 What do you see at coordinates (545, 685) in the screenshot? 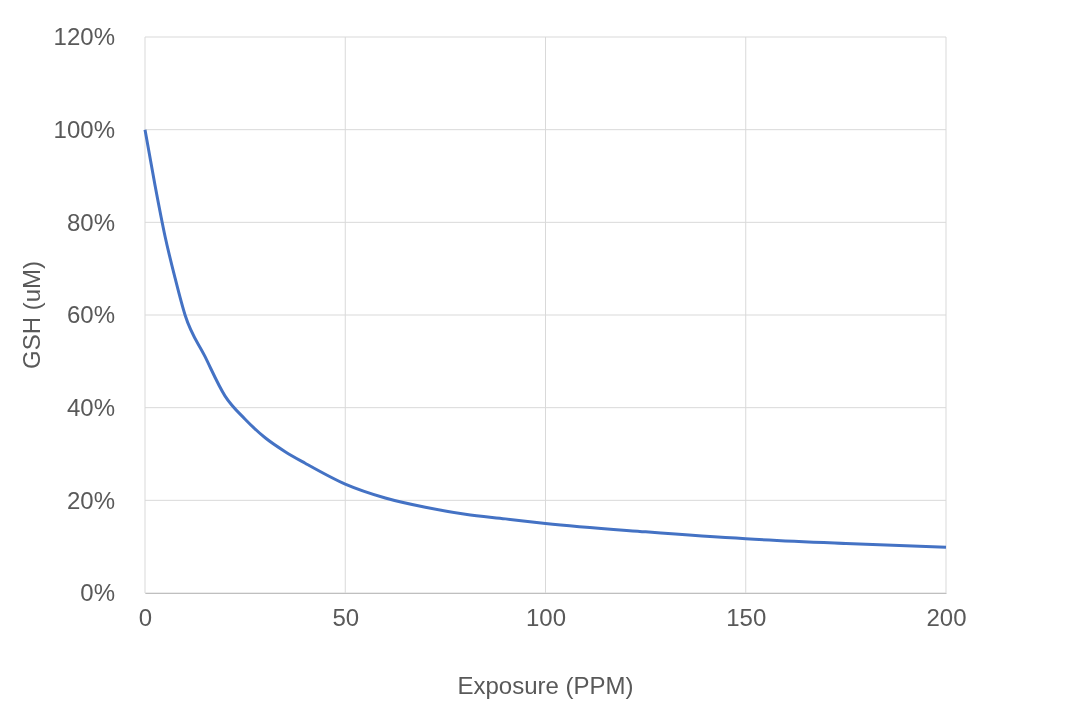
I see `x-axis-title: Exposure (PPM)` at bounding box center [545, 685].